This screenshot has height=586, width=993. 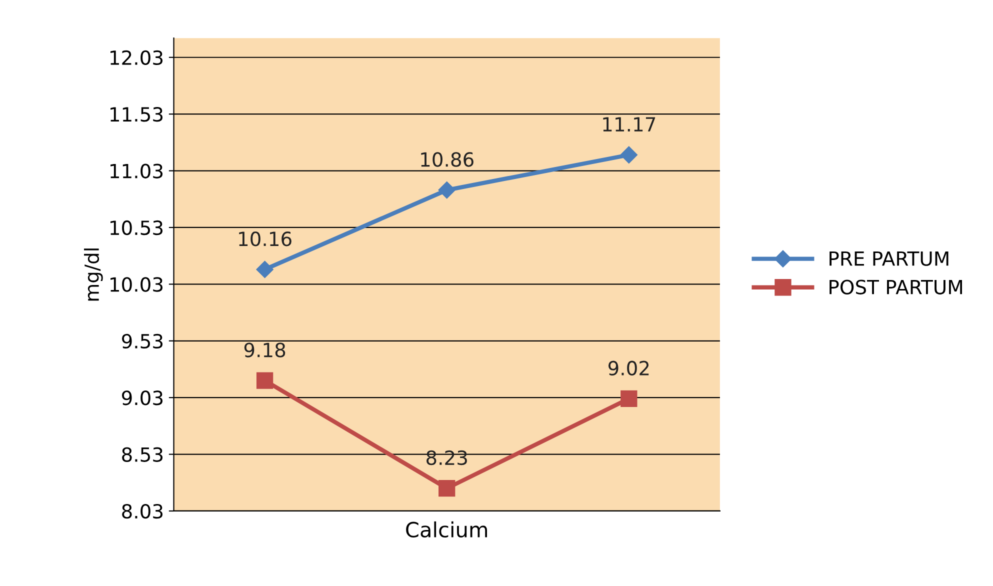 I want to click on legend-label: PRE PARTUM, so click(x=889, y=258).